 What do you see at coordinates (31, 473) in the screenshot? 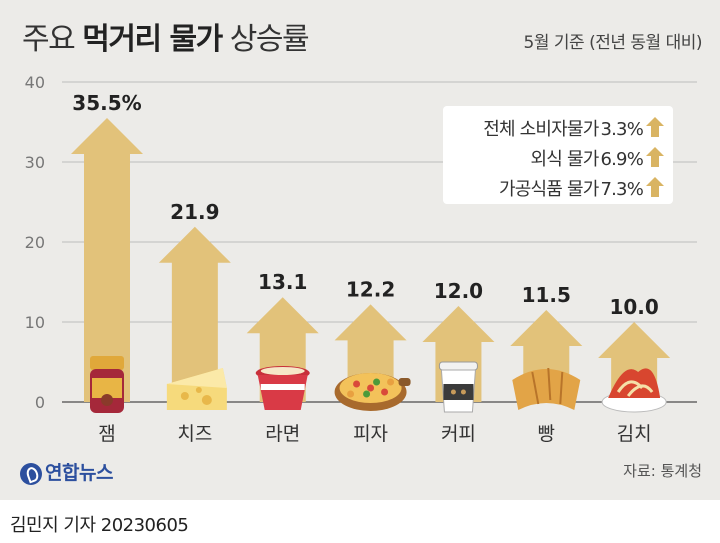
I see `yonhap-logo-icon` at bounding box center [31, 473].